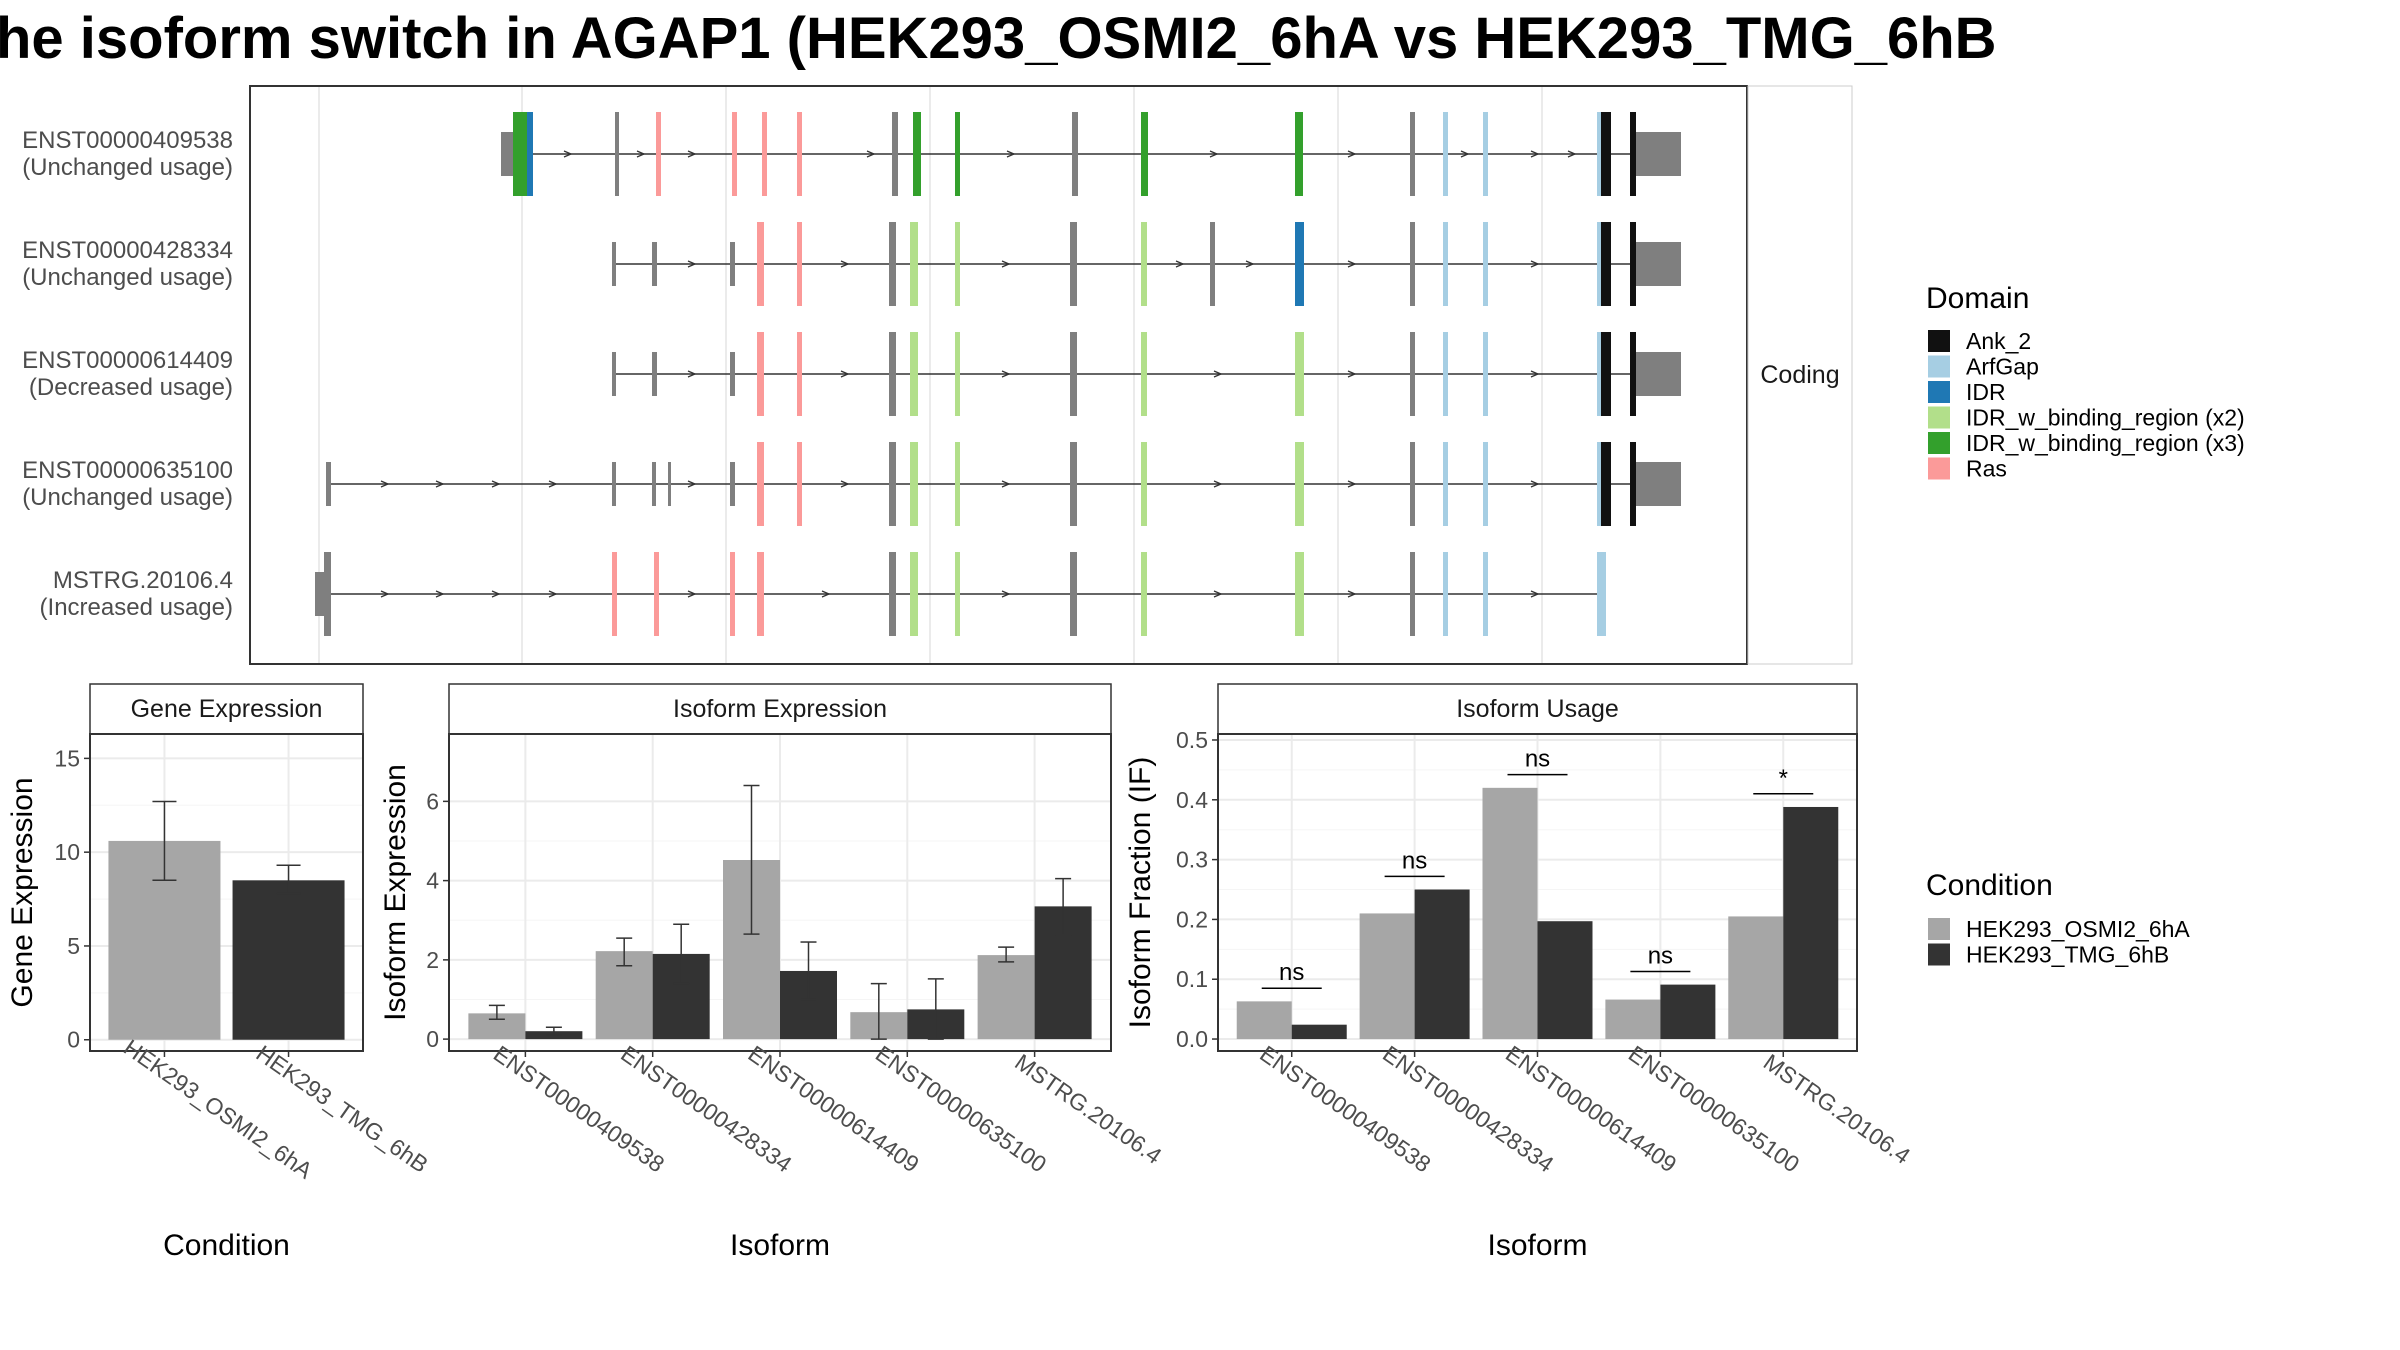  Describe the element at coordinates (136, 607) in the screenshot. I see `isoform-usage-label: (Increased usage)` at that location.